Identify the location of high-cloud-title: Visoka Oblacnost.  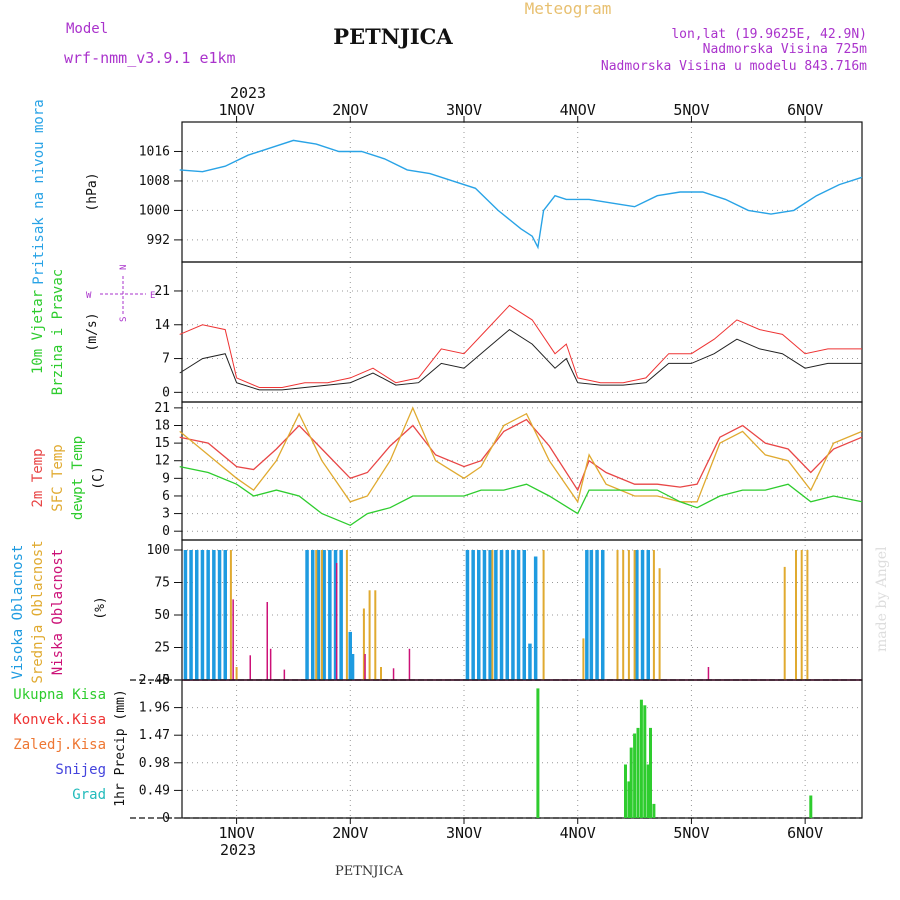
(18, 612).